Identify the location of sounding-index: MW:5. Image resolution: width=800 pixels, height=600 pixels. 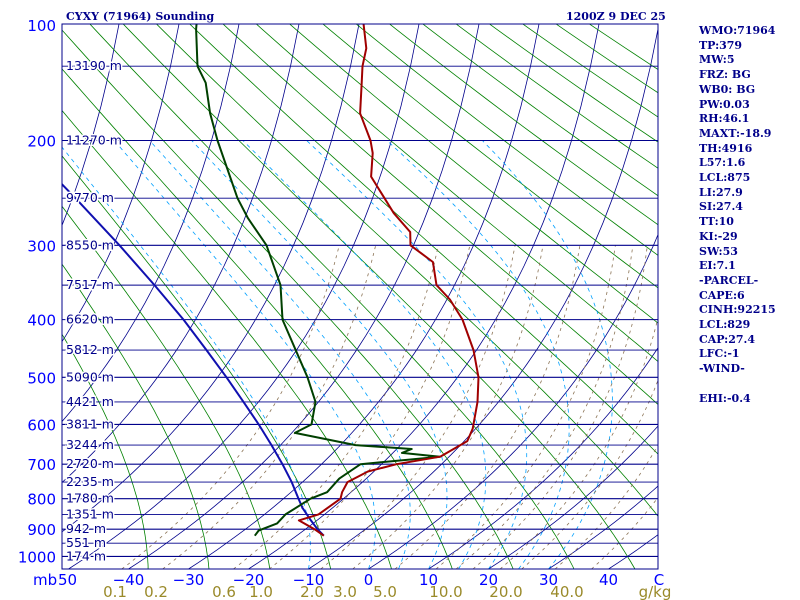
(717, 60).